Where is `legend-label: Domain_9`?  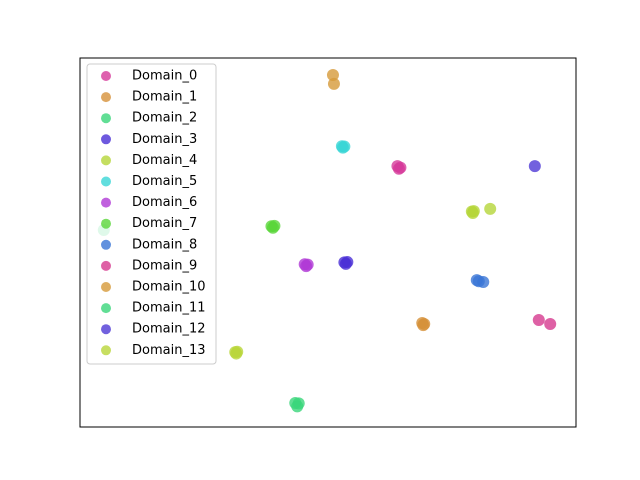
legend-label: Domain_9 is located at coordinates (164, 265).